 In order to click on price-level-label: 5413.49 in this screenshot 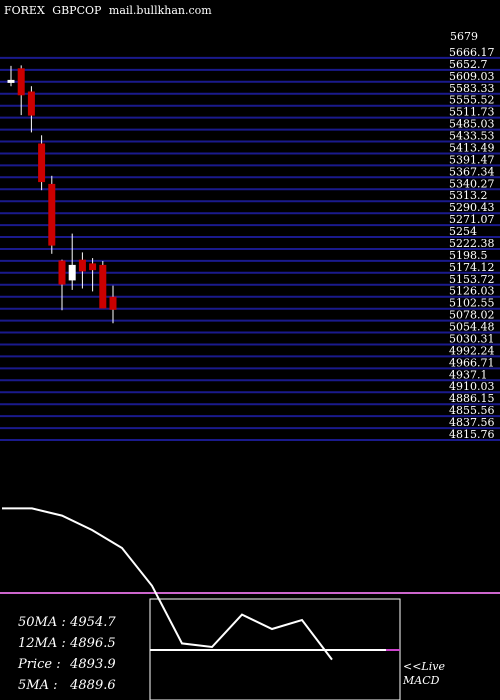, I will do `click(472, 148)`.